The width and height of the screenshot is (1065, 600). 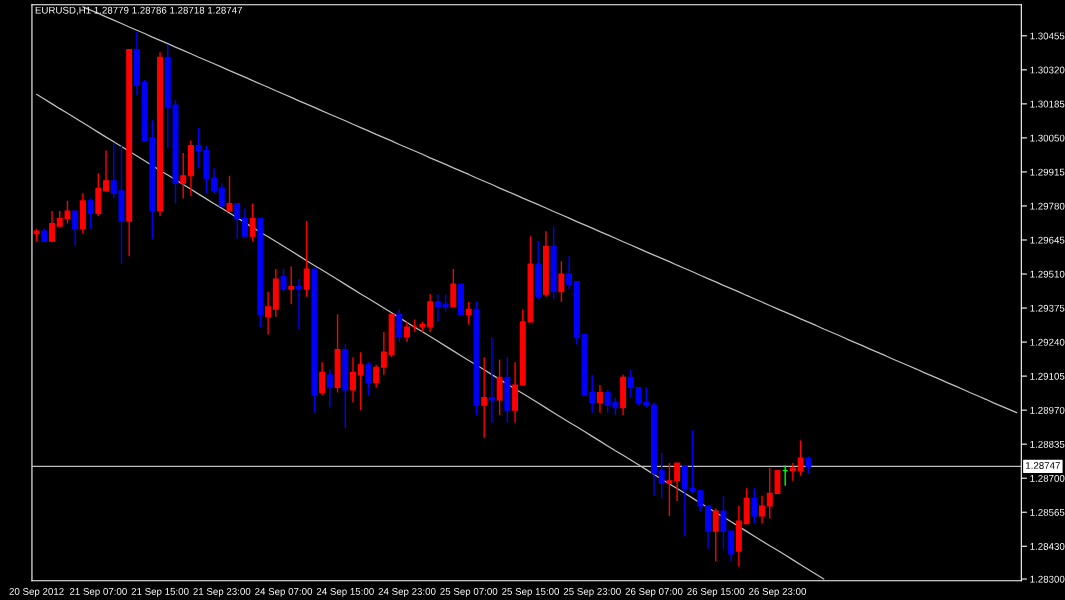 I want to click on y-tick-label: 1.29510, so click(x=1047, y=274).